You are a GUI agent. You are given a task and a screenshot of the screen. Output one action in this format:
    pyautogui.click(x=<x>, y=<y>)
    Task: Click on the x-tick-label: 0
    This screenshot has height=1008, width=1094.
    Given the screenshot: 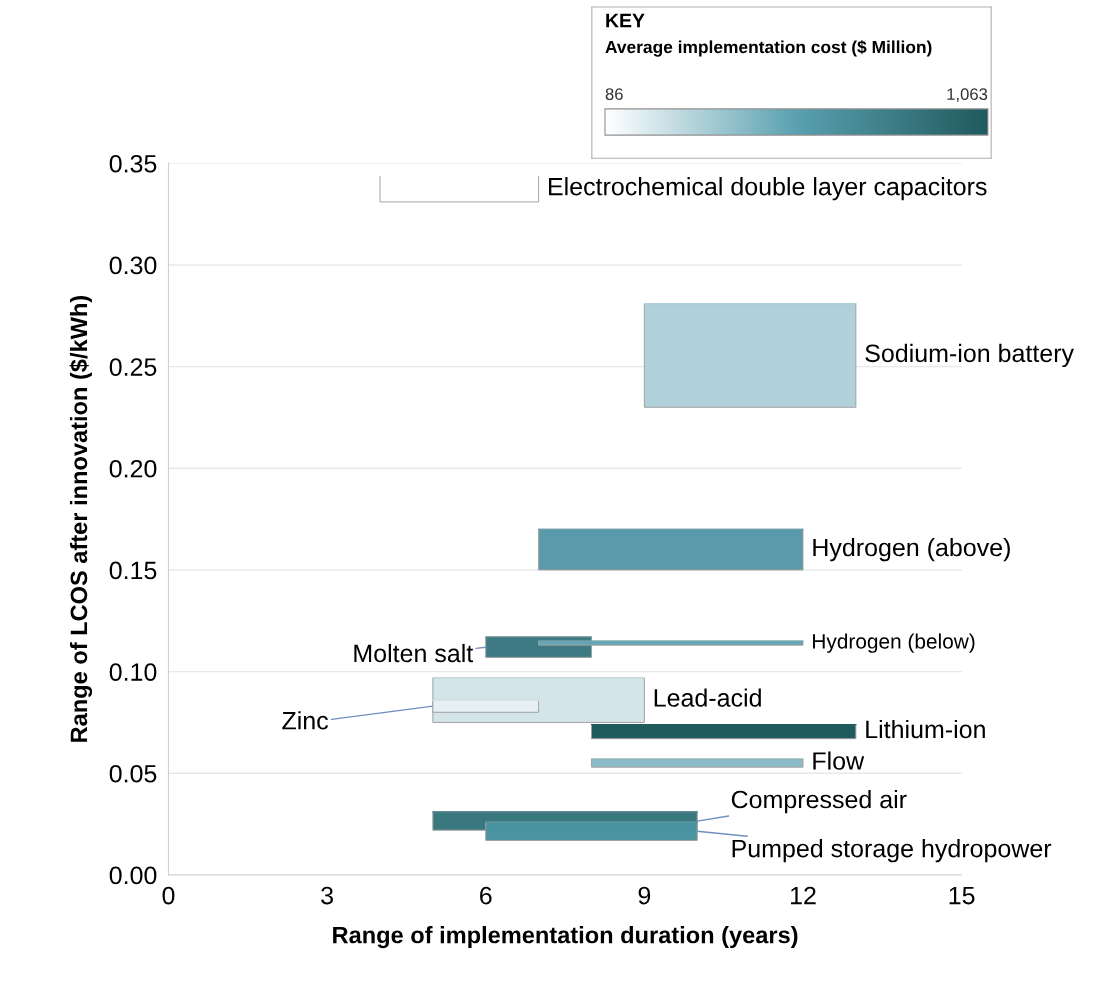 What is the action you would take?
    pyautogui.click(x=168, y=895)
    